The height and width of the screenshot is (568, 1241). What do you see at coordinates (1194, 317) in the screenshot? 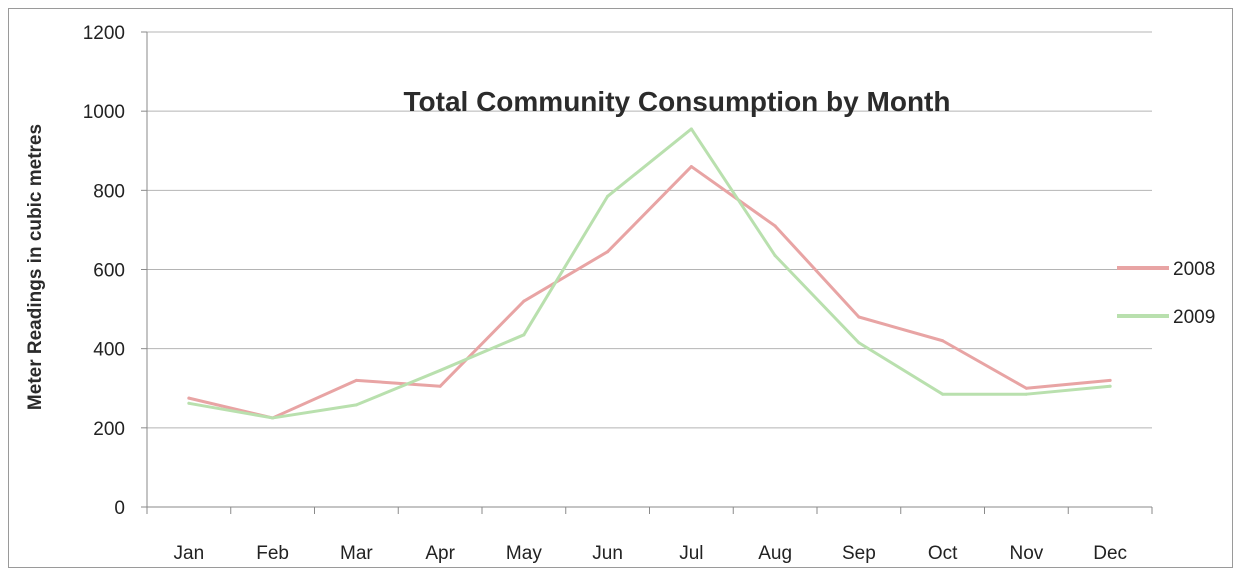
I see `legend-label-2009: 2009` at bounding box center [1194, 317].